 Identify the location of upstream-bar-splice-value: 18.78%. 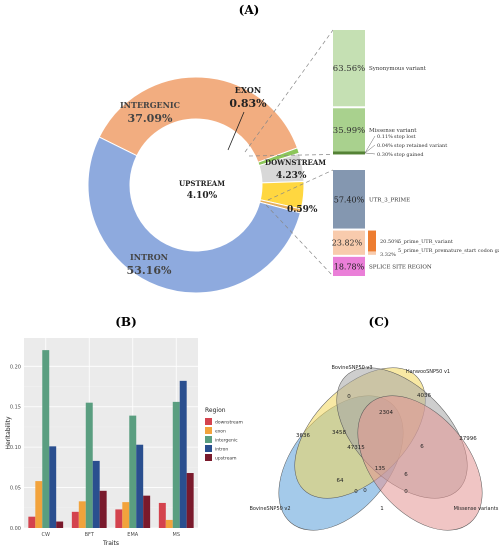
(349, 266).